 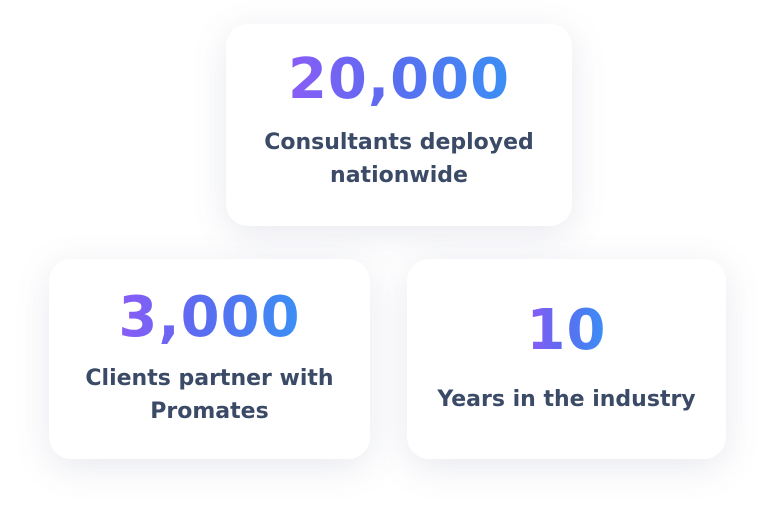 I want to click on stat-value: 20,000, so click(x=399, y=79).